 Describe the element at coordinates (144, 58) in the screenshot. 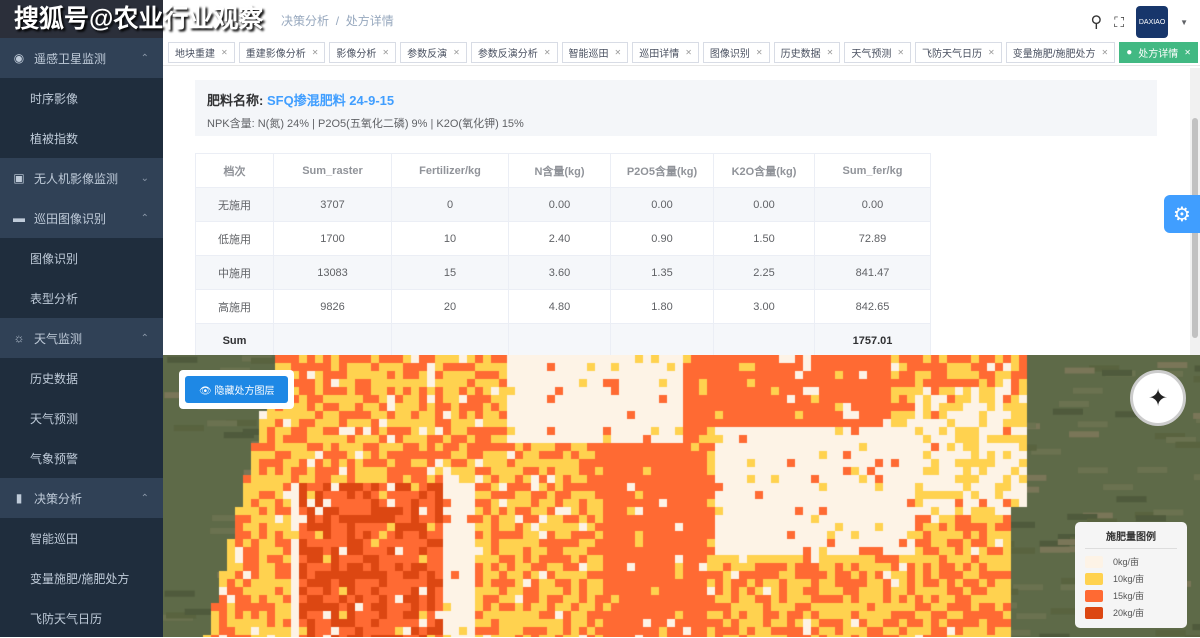

I see `chevron-icon: ⌃` at that location.